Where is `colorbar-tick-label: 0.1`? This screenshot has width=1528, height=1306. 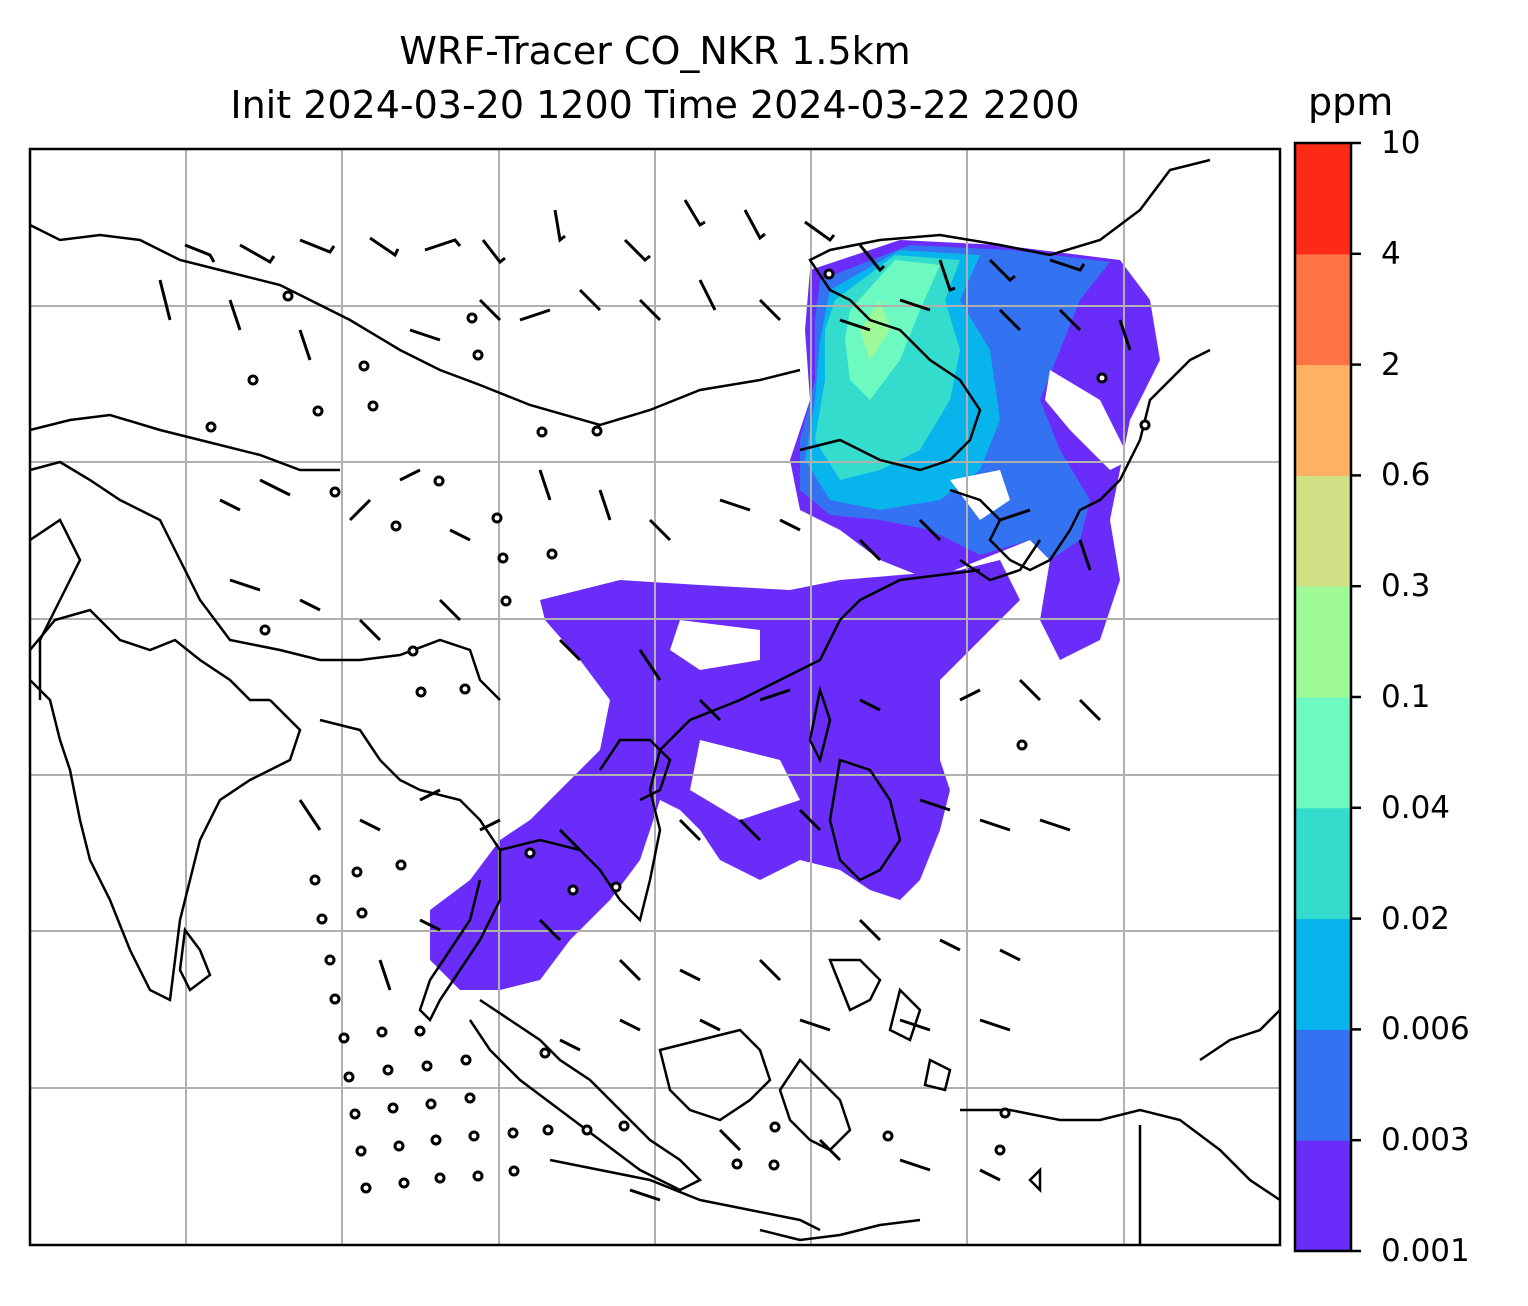
colorbar-tick-label: 0.1 is located at coordinates (1406, 697).